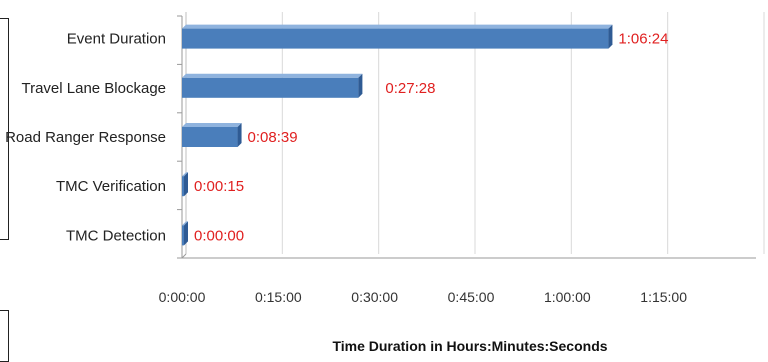  What do you see at coordinates (219, 186) in the screenshot?
I see `value-label: 0:00:15` at bounding box center [219, 186].